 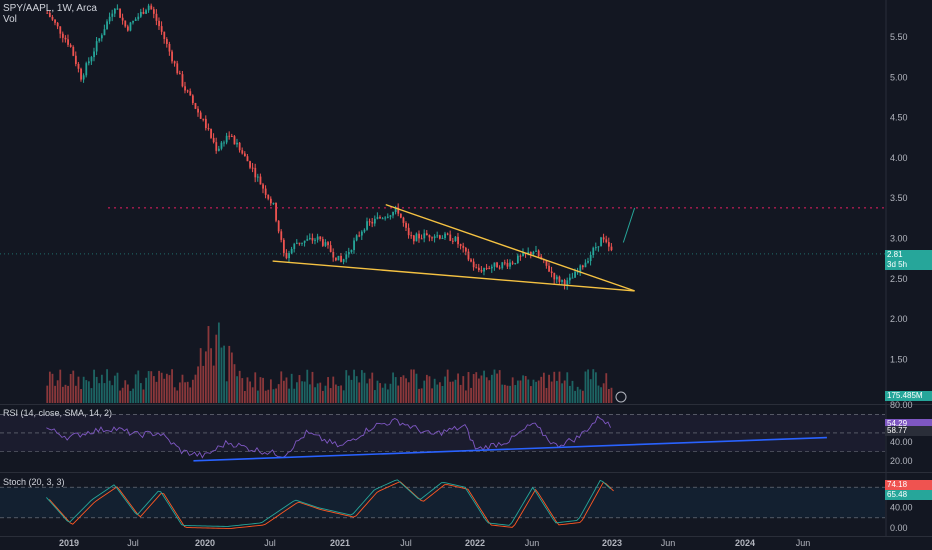 I want to click on price-tick-label: 5.50, so click(x=899, y=37).